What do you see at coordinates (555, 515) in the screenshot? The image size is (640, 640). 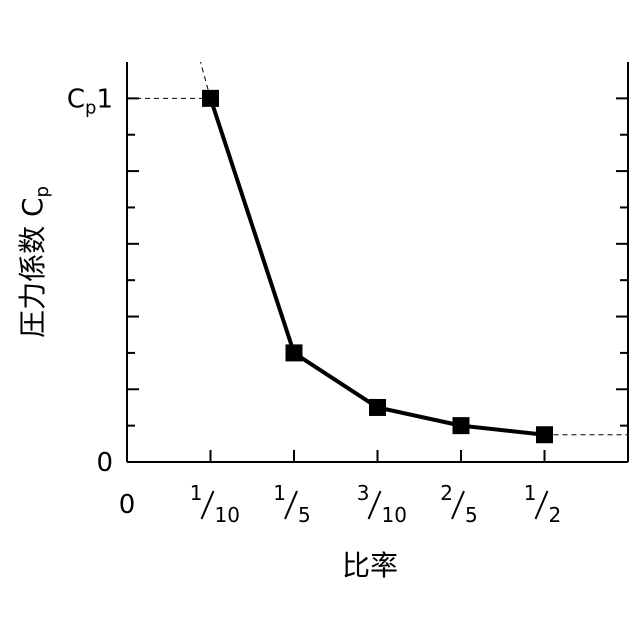 I see `x-tick-label-denominator: 2` at bounding box center [555, 515].